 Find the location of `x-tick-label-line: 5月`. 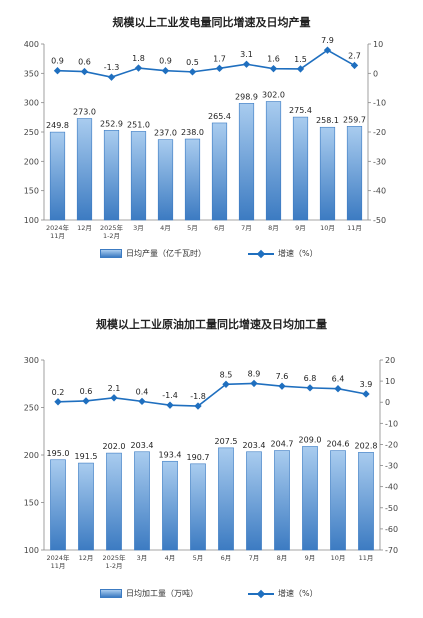

x-tick-label-line: 5月 is located at coordinates (198, 558).